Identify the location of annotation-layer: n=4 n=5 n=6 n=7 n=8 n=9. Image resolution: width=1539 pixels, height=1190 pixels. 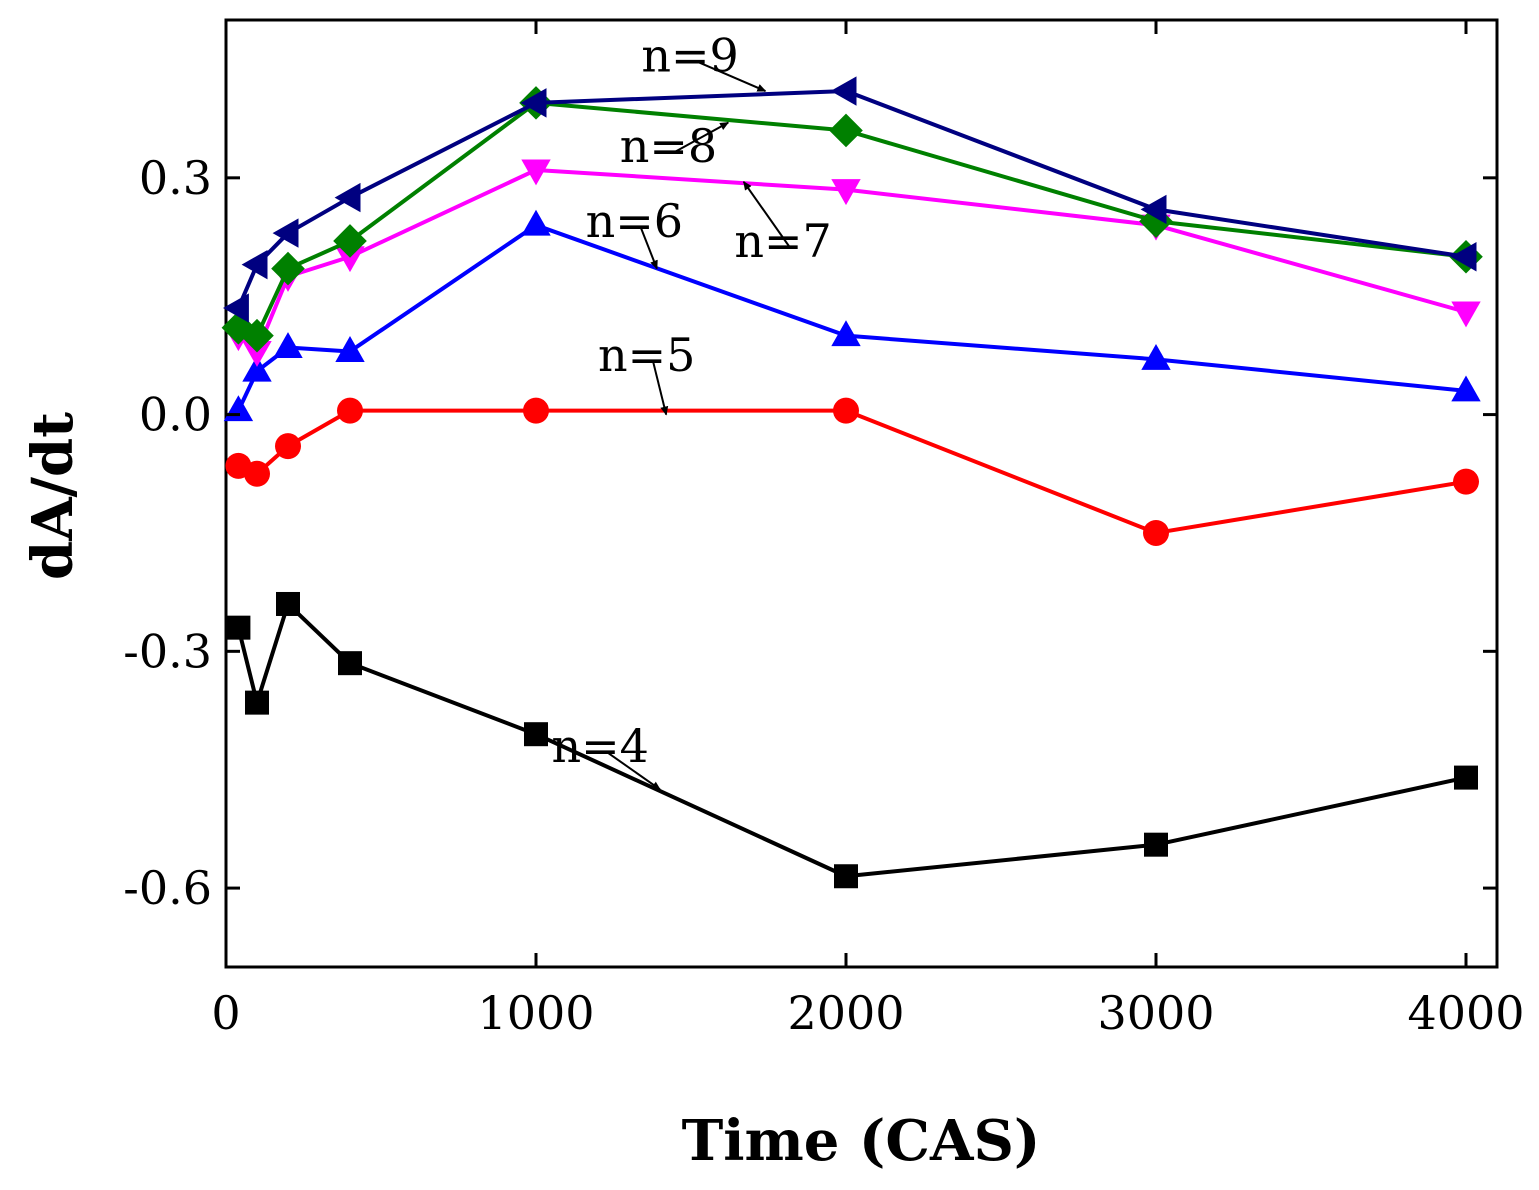
(692, 409).